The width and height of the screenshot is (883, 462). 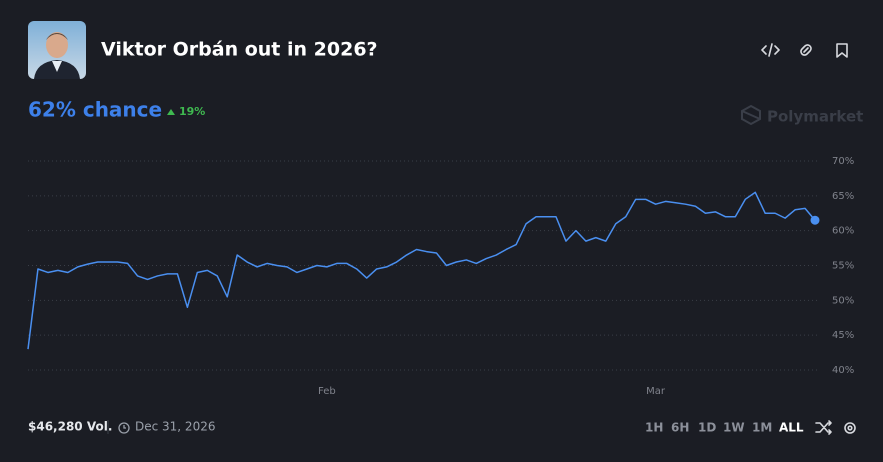 What do you see at coordinates (815, 117) in the screenshot?
I see `brand-watermark: Polymarket` at bounding box center [815, 117].